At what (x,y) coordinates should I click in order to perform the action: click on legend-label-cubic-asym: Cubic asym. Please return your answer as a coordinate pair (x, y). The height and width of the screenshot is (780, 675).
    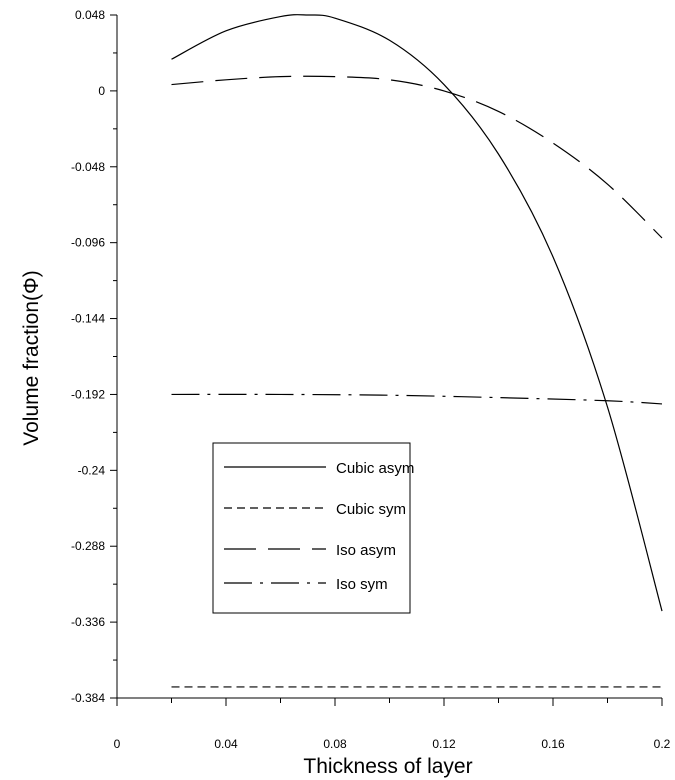
    Looking at the image, I should click on (375, 468).